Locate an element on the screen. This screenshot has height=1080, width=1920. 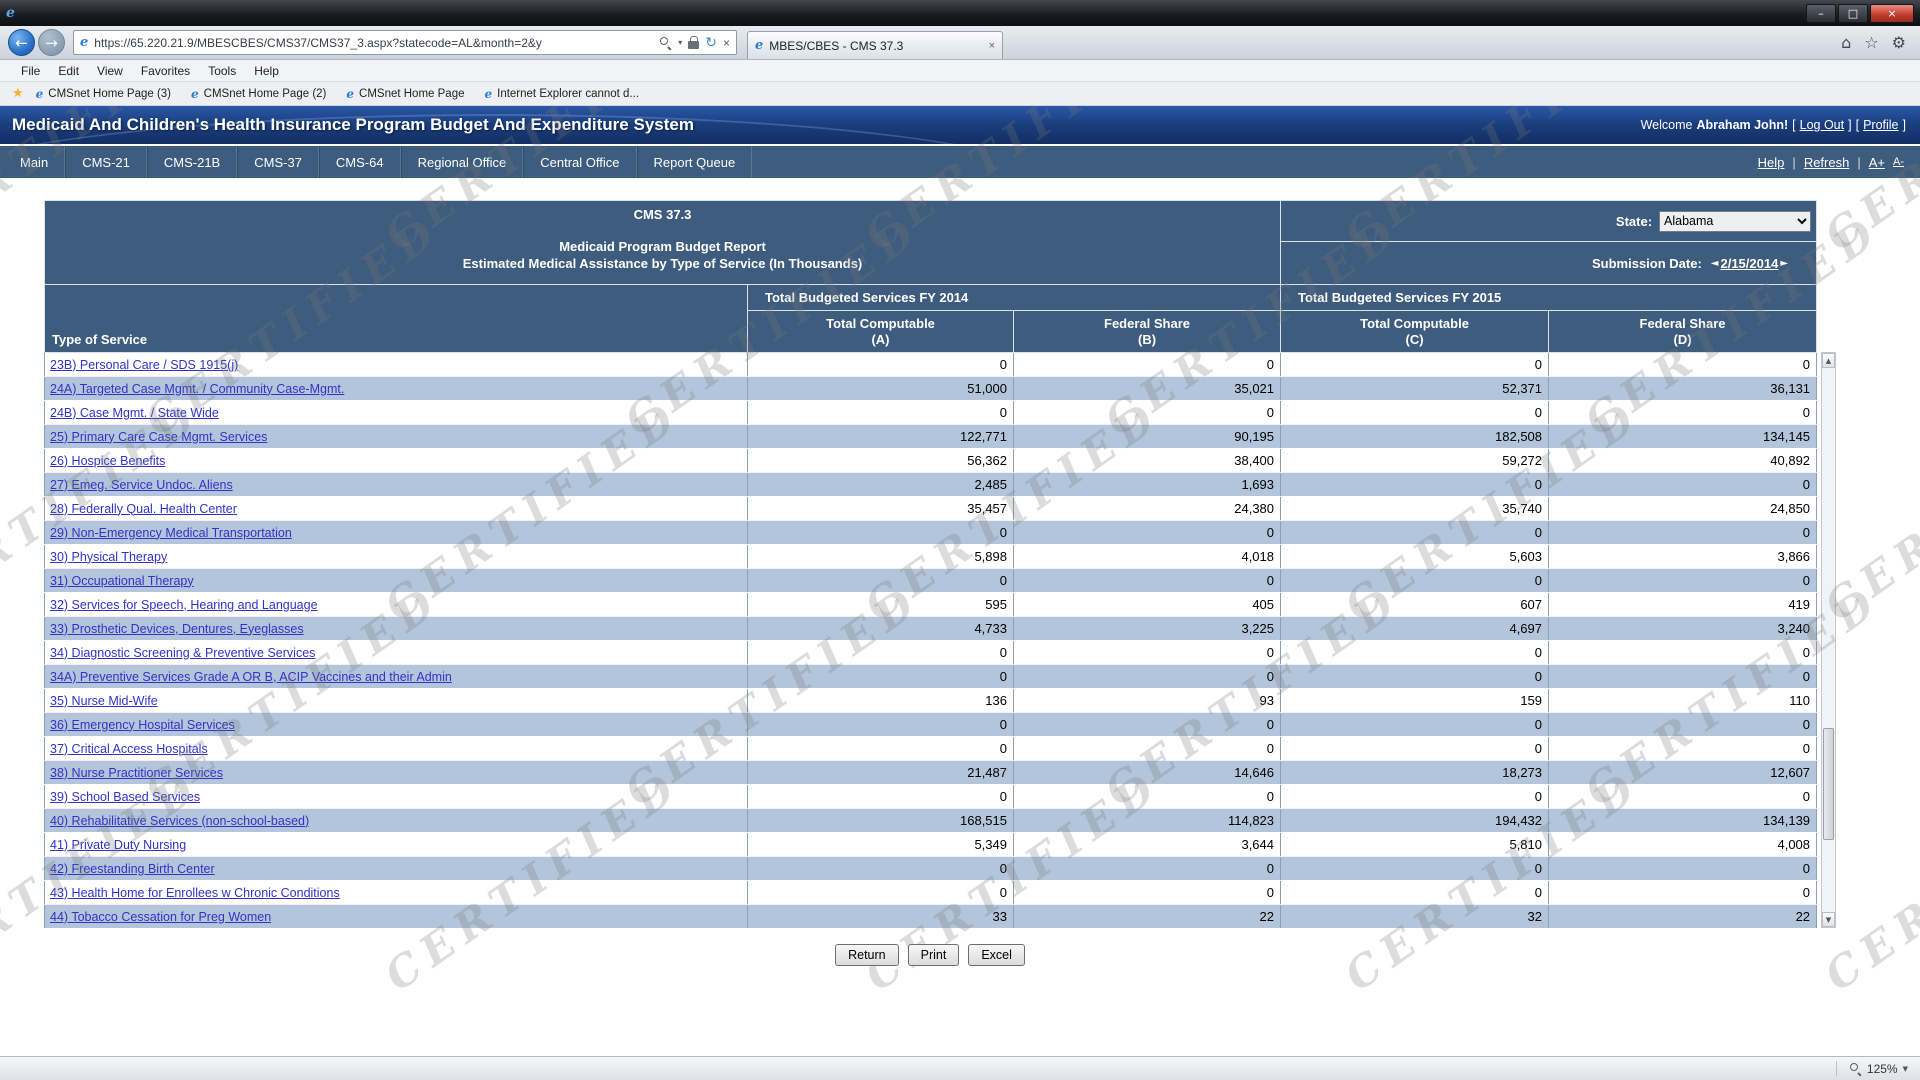
return-button: Return is located at coordinates (867, 955).